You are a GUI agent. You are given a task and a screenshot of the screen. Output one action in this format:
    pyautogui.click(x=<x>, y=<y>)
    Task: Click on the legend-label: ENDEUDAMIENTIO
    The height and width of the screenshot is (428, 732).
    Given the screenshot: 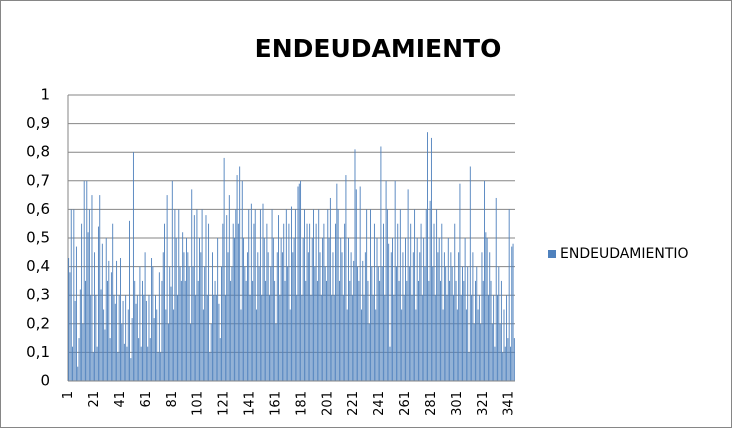 What is the action you would take?
    pyautogui.click(x=624, y=254)
    